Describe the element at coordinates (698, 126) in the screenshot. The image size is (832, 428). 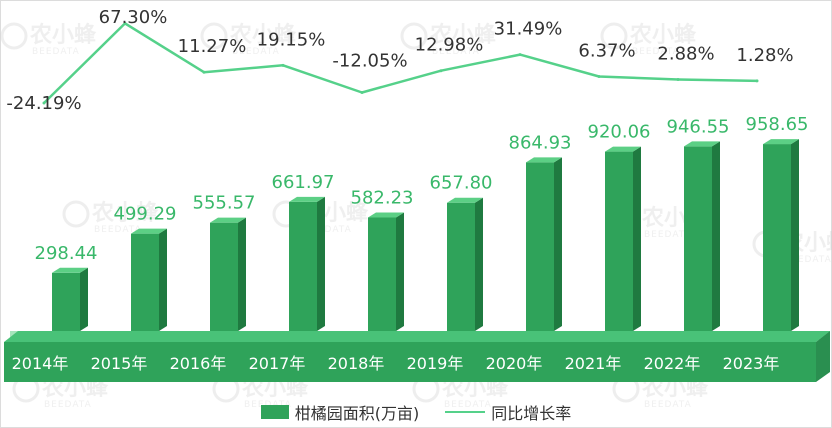
I see `bar-value-label: 946.55` at that location.